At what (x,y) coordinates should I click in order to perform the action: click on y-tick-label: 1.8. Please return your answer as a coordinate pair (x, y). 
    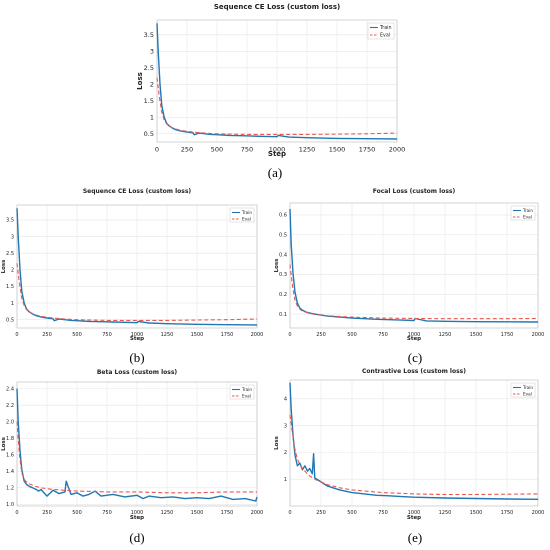
    Looking at the image, I should click on (10, 439).